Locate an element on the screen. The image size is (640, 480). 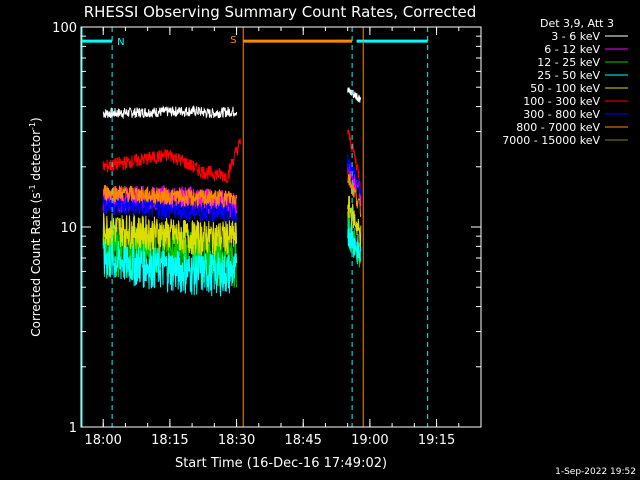
legend-label: 12 - 25 keV is located at coordinates (568, 62).